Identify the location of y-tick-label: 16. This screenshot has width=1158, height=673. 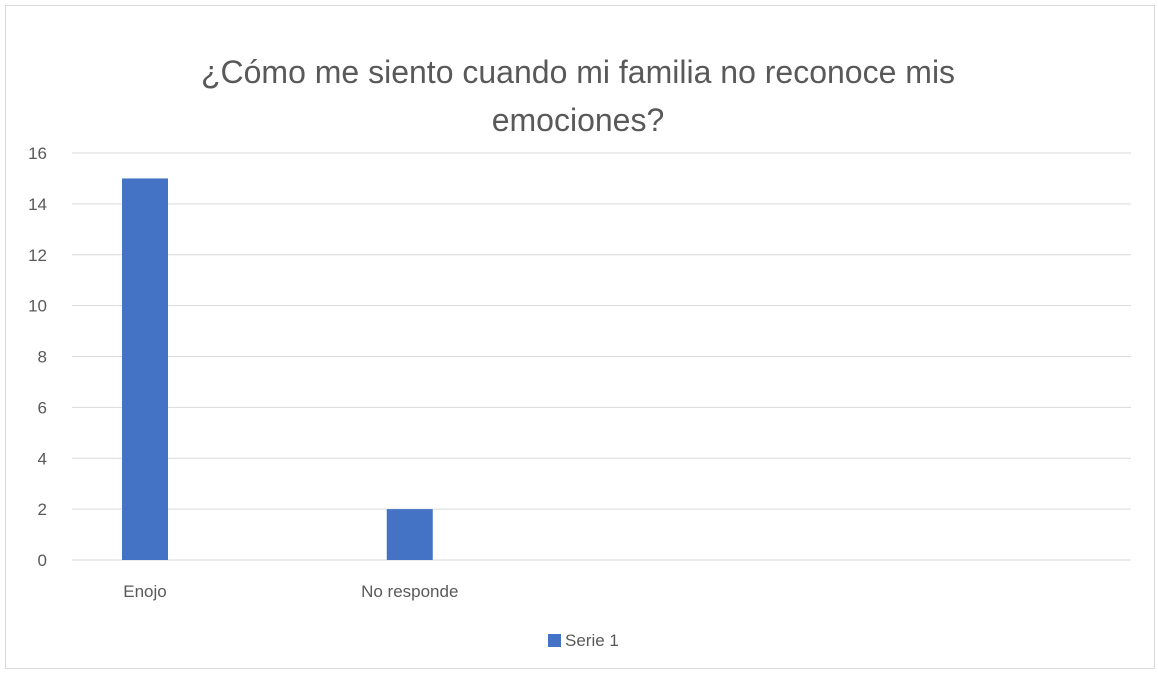
(37, 153).